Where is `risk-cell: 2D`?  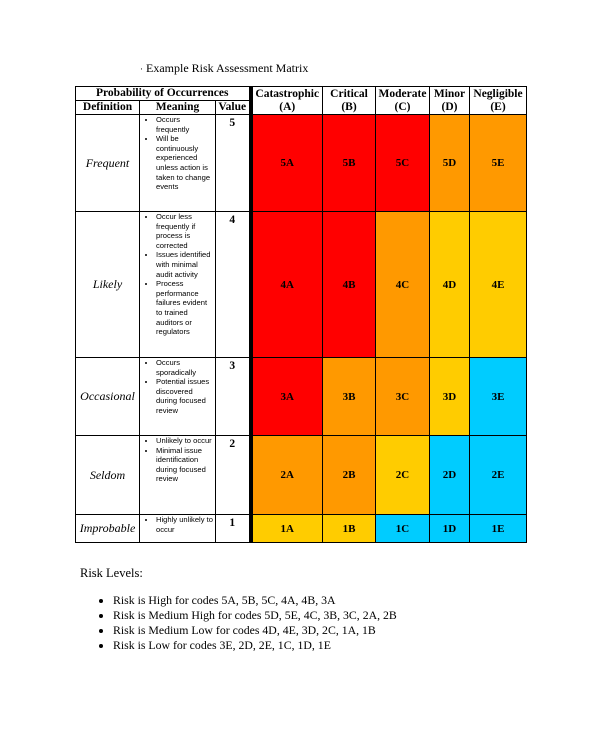
risk-cell: 2D is located at coordinates (449, 475).